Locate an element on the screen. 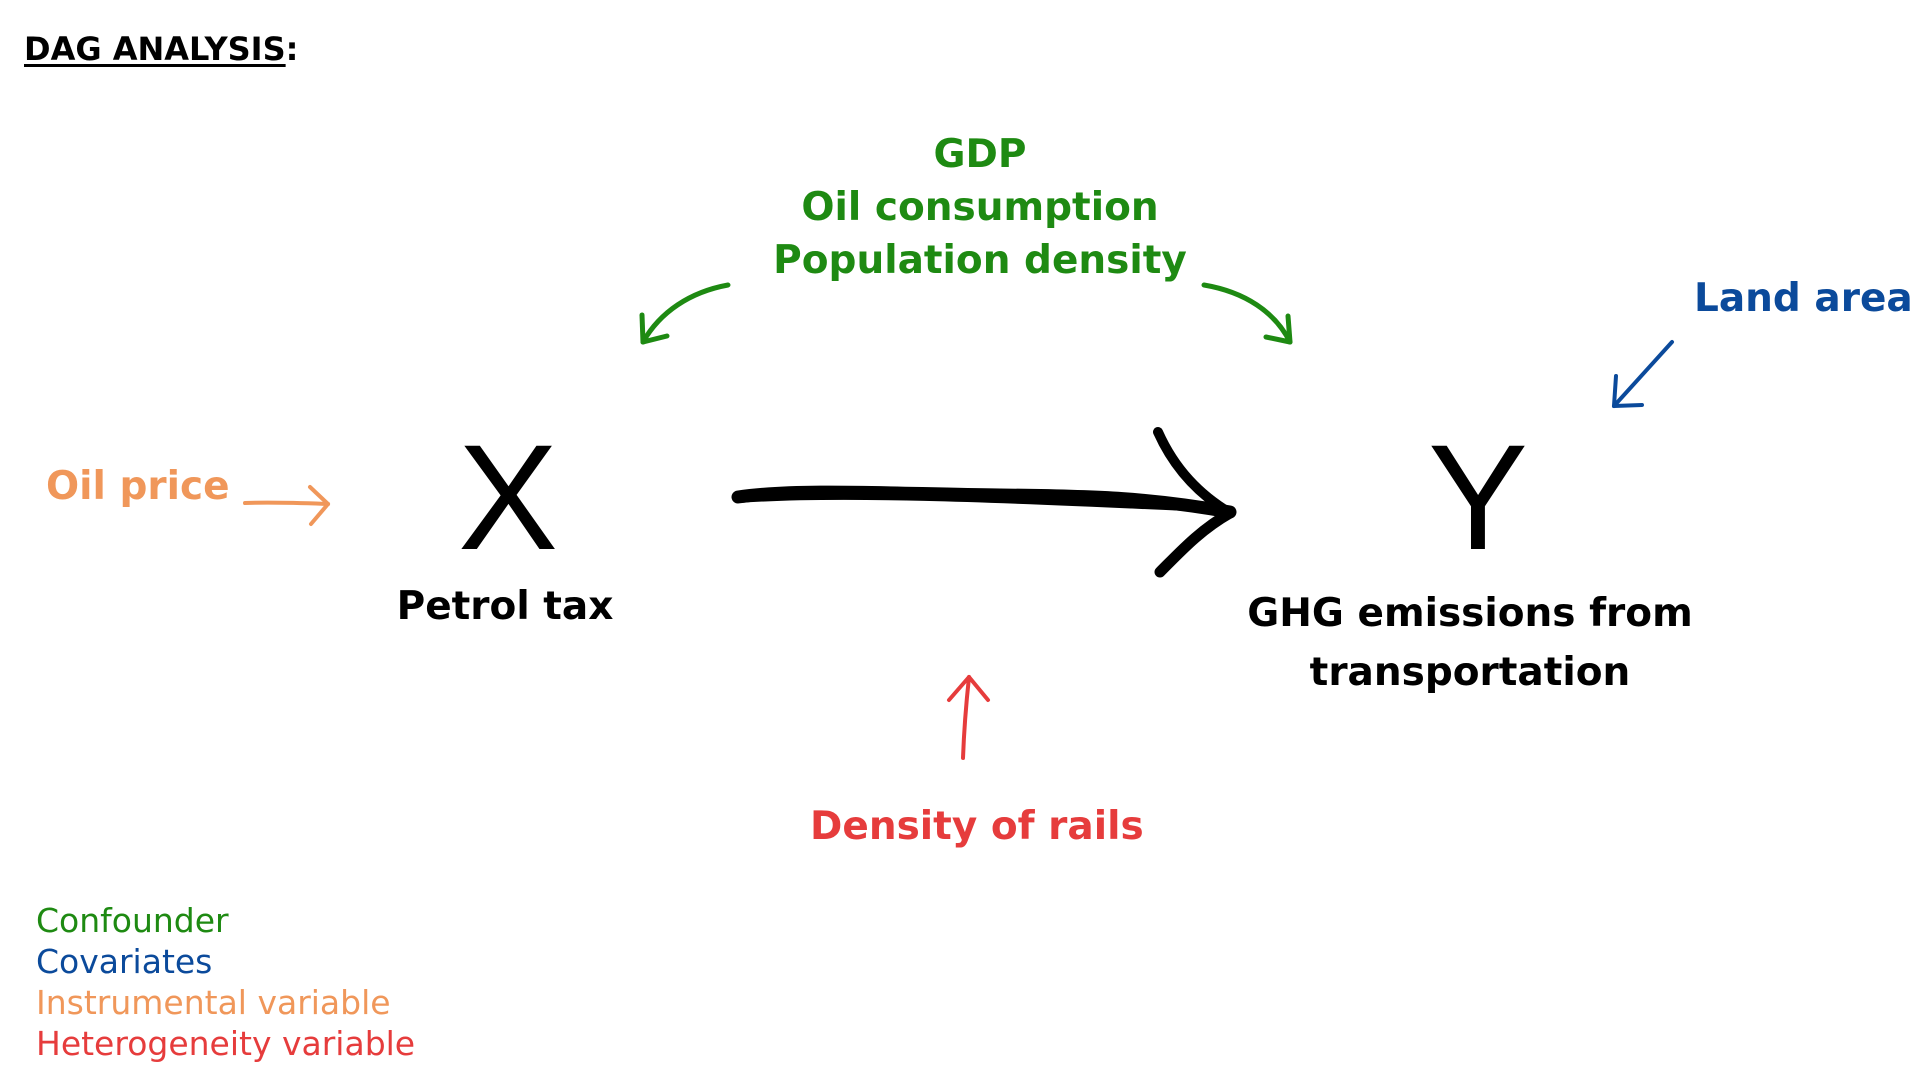  outcome-label: GHG emissions from transportation is located at coordinates (1470, 643).